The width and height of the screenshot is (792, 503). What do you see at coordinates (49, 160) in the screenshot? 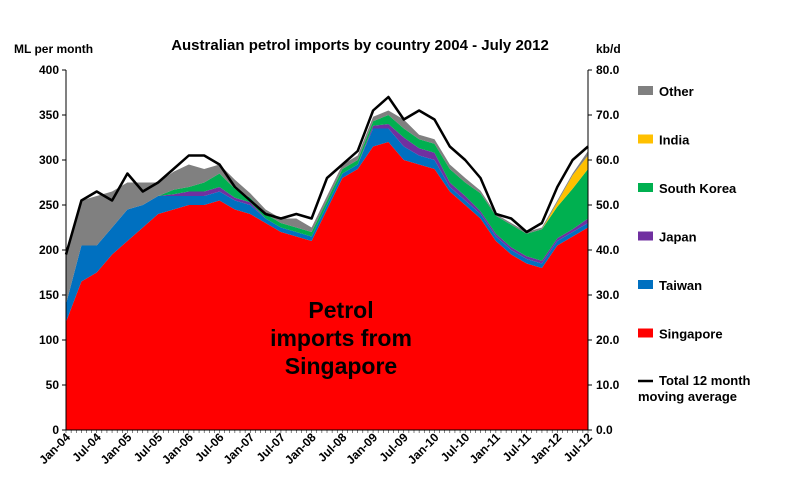
I see `y-left-tick-label: 300` at bounding box center [49, 160].